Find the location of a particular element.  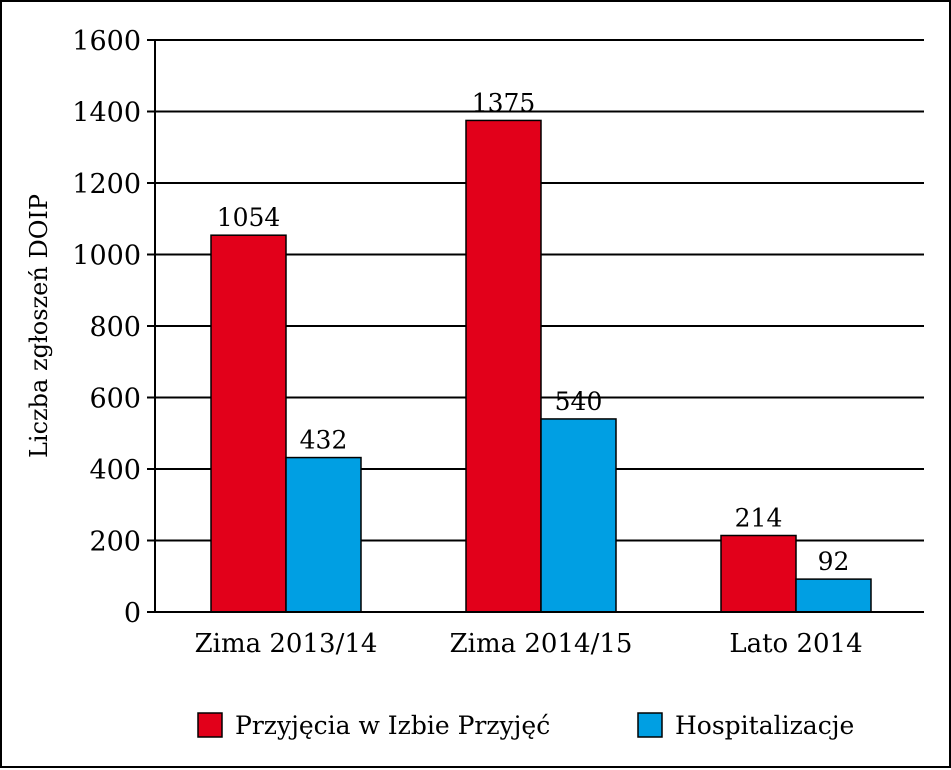

legend-label: Hospitalizacje is located at coordinates (764, 725).